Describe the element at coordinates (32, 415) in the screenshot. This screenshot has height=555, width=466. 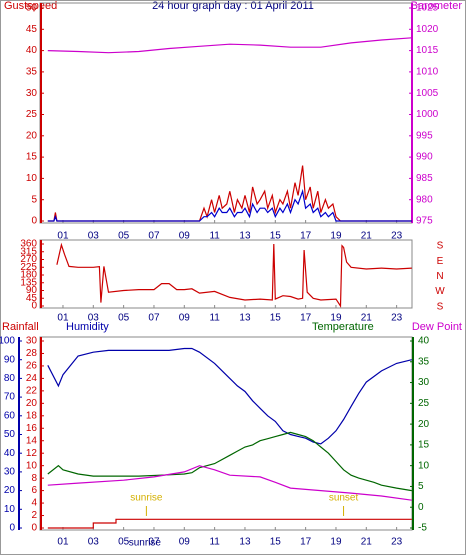
I see `y-tick-label: 18` at that location.